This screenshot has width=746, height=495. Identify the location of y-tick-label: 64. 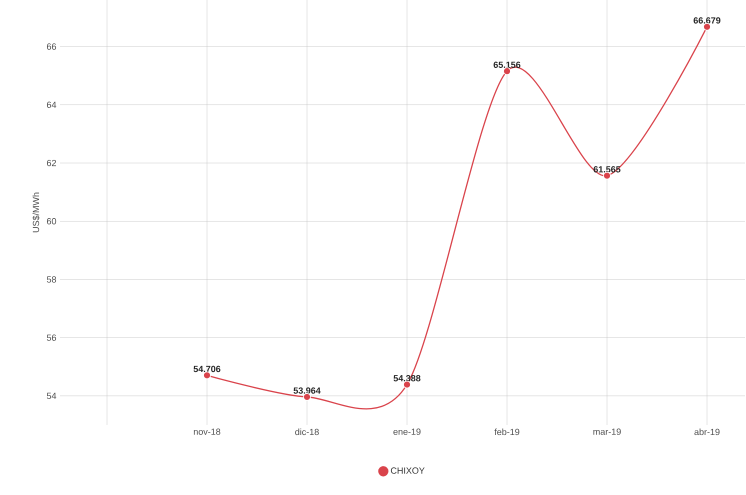
(51, 105).